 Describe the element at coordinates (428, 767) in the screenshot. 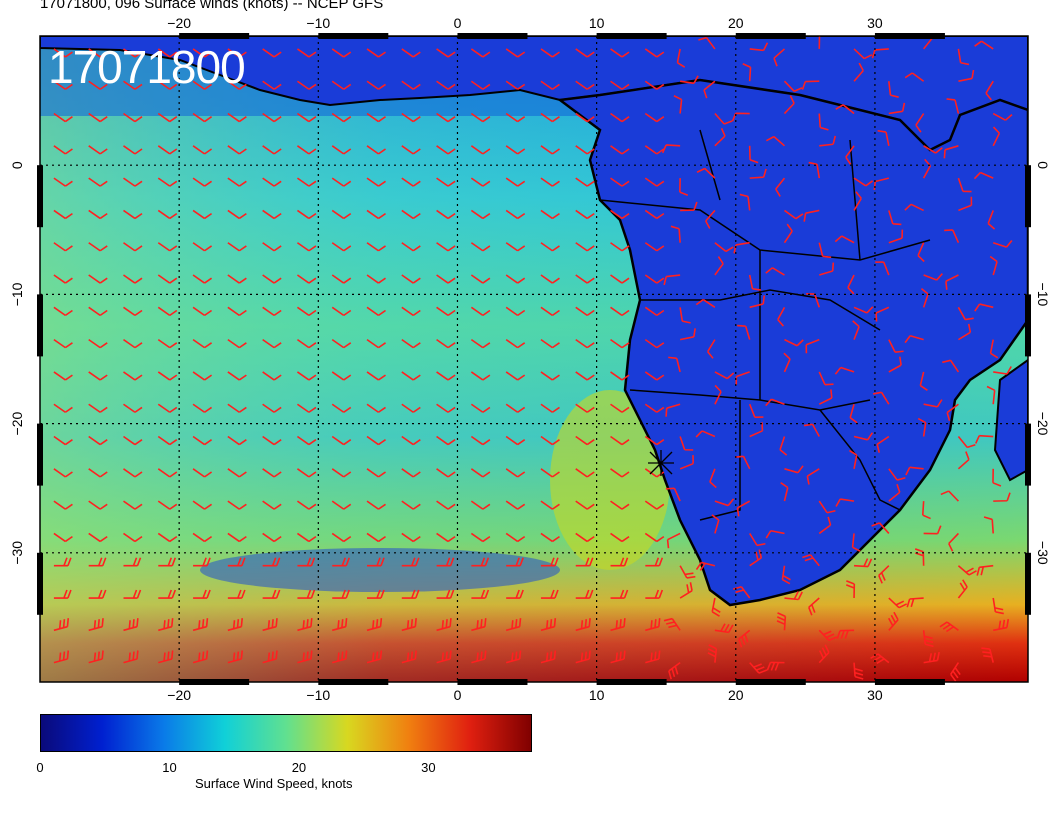

I see `colorbar-tick-label: 30` at that location.